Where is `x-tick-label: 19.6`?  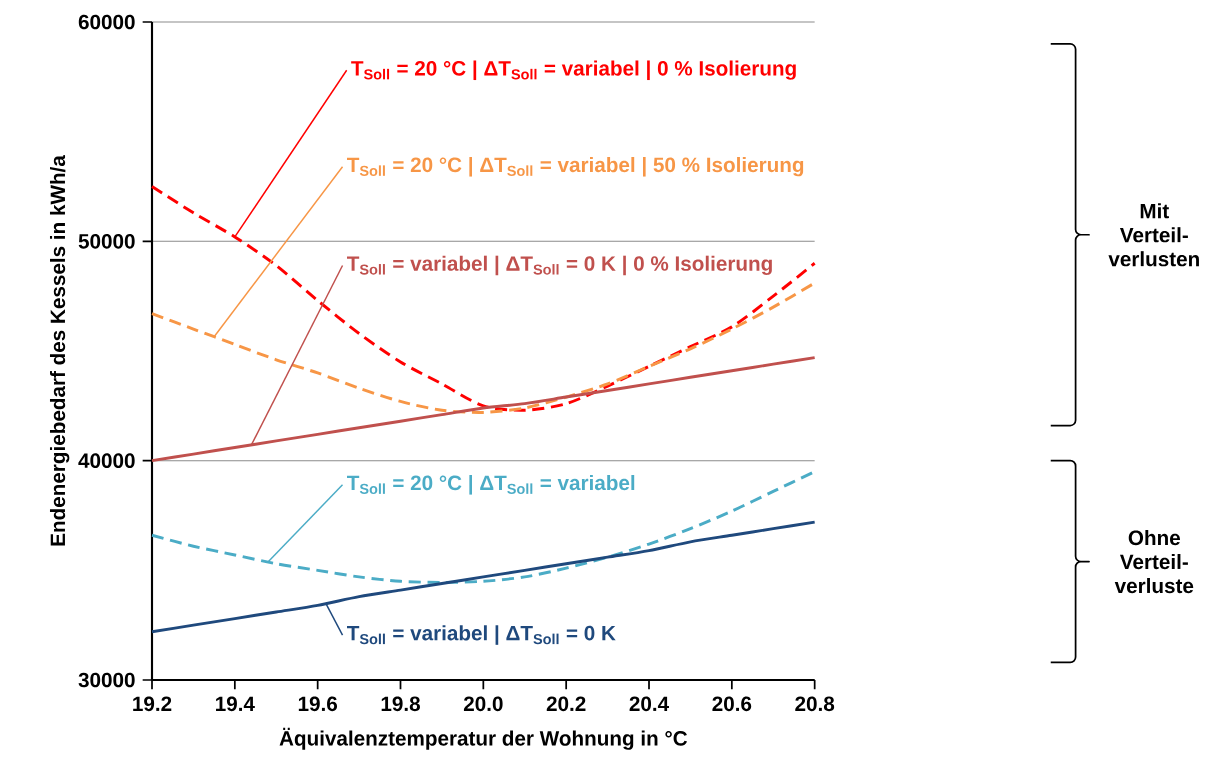
x-tick-label: 19.6 is located at coordinates (318, 704).